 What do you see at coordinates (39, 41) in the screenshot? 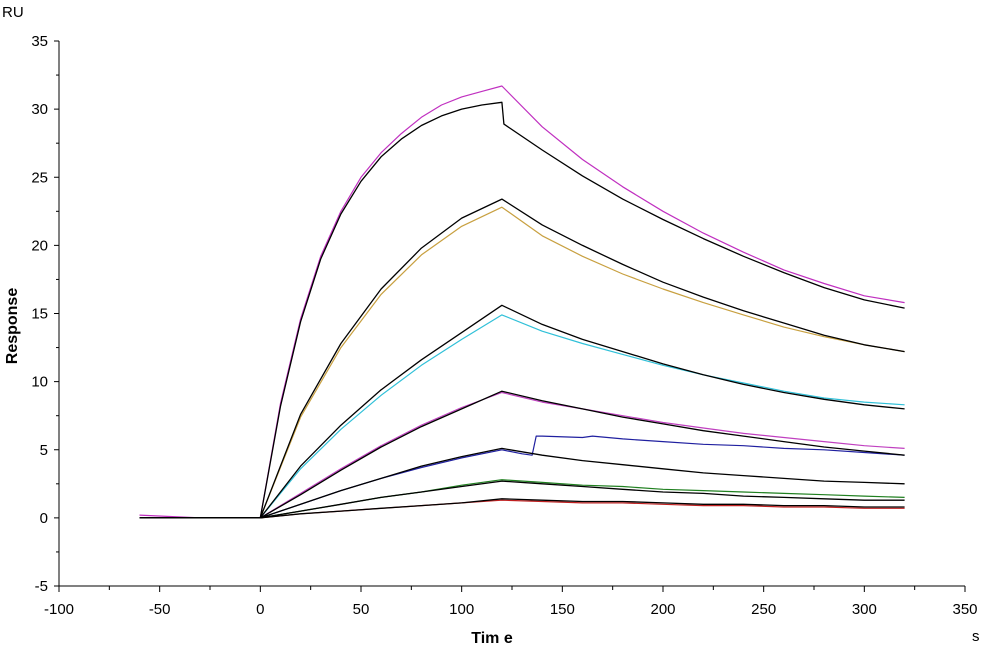
I see `y-tick-label: 35` at bounding box center [39, 41].